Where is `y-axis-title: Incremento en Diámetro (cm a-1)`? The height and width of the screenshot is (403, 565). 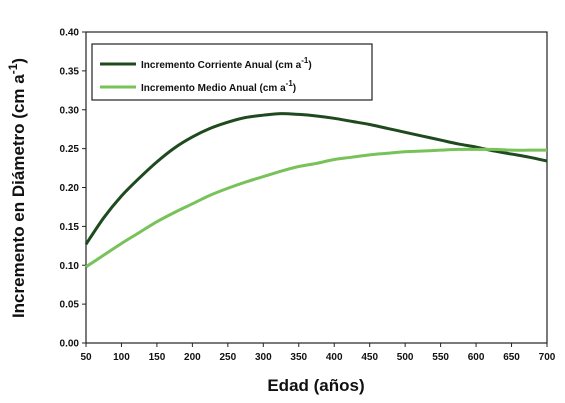
y-axis-title: Incremento en Diámetro (cm a-1) is located at coordinates (17, 188).